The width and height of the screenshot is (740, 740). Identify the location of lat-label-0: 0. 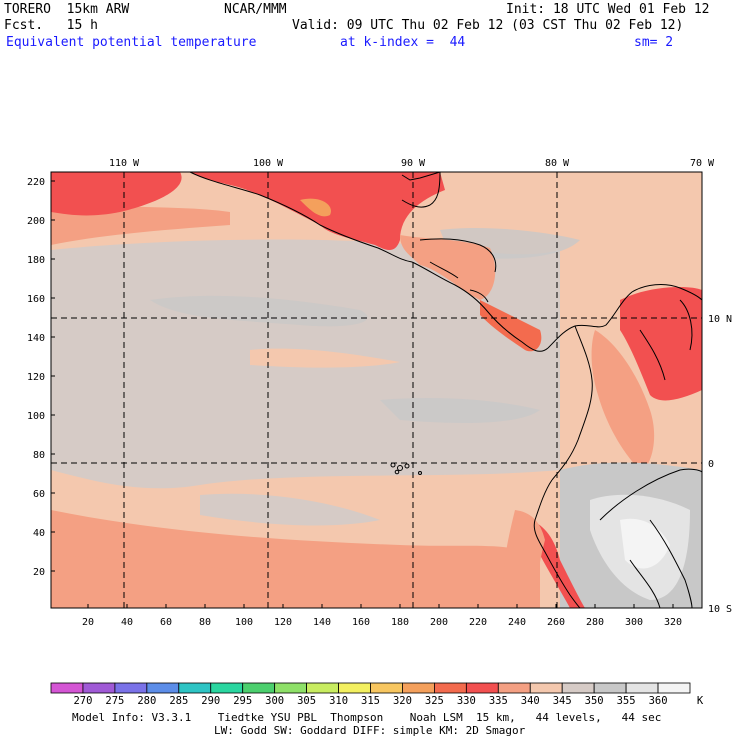
(711, 464).